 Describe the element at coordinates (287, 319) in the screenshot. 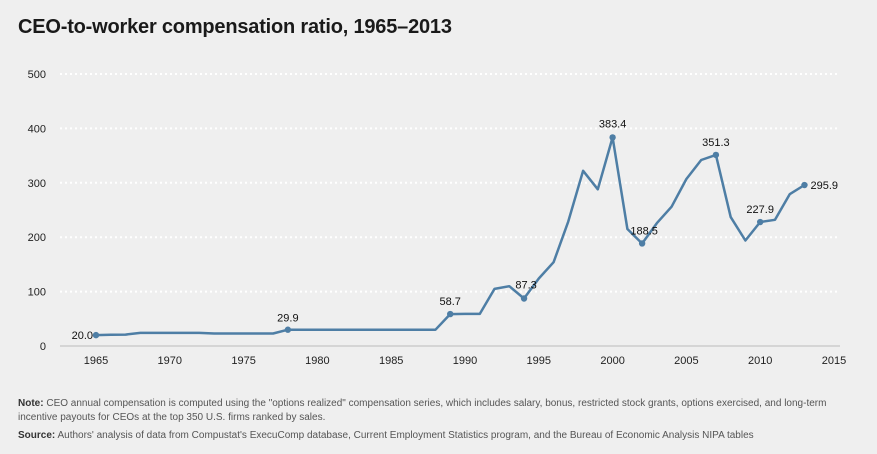

I see `data-label-1978: 29.9` at that location.